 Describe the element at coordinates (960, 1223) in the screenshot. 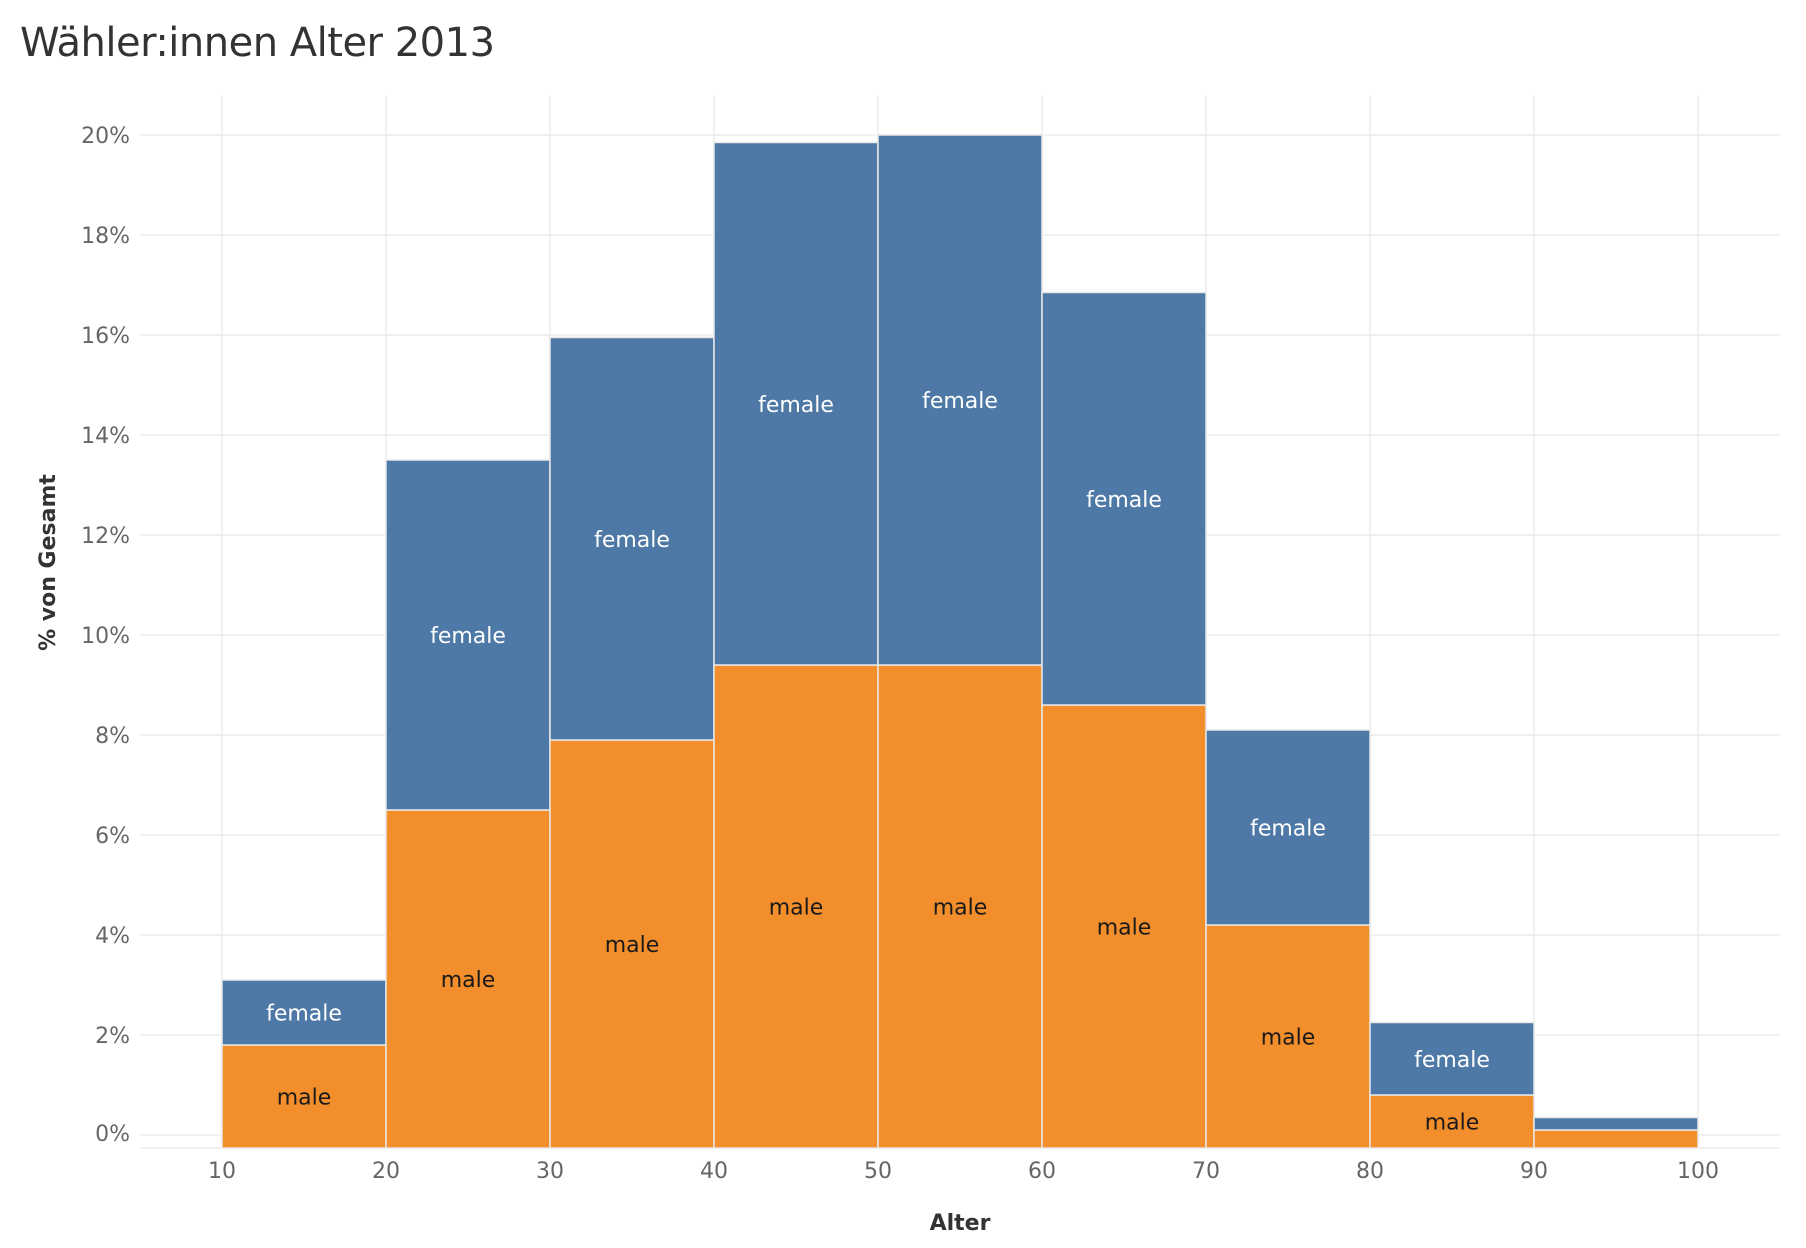

I see `x-axis-title: Alter` at that location.